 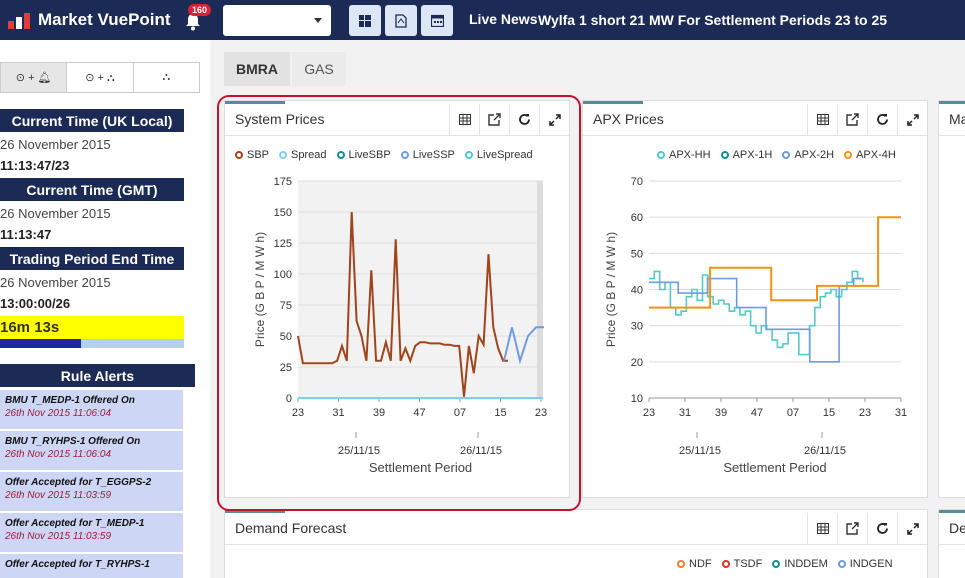 What do you see at coordinates (97, 375) in the screenshot?
I see `rule-alerts-heading: Rule Alerts` at bounding box center [97, 375].